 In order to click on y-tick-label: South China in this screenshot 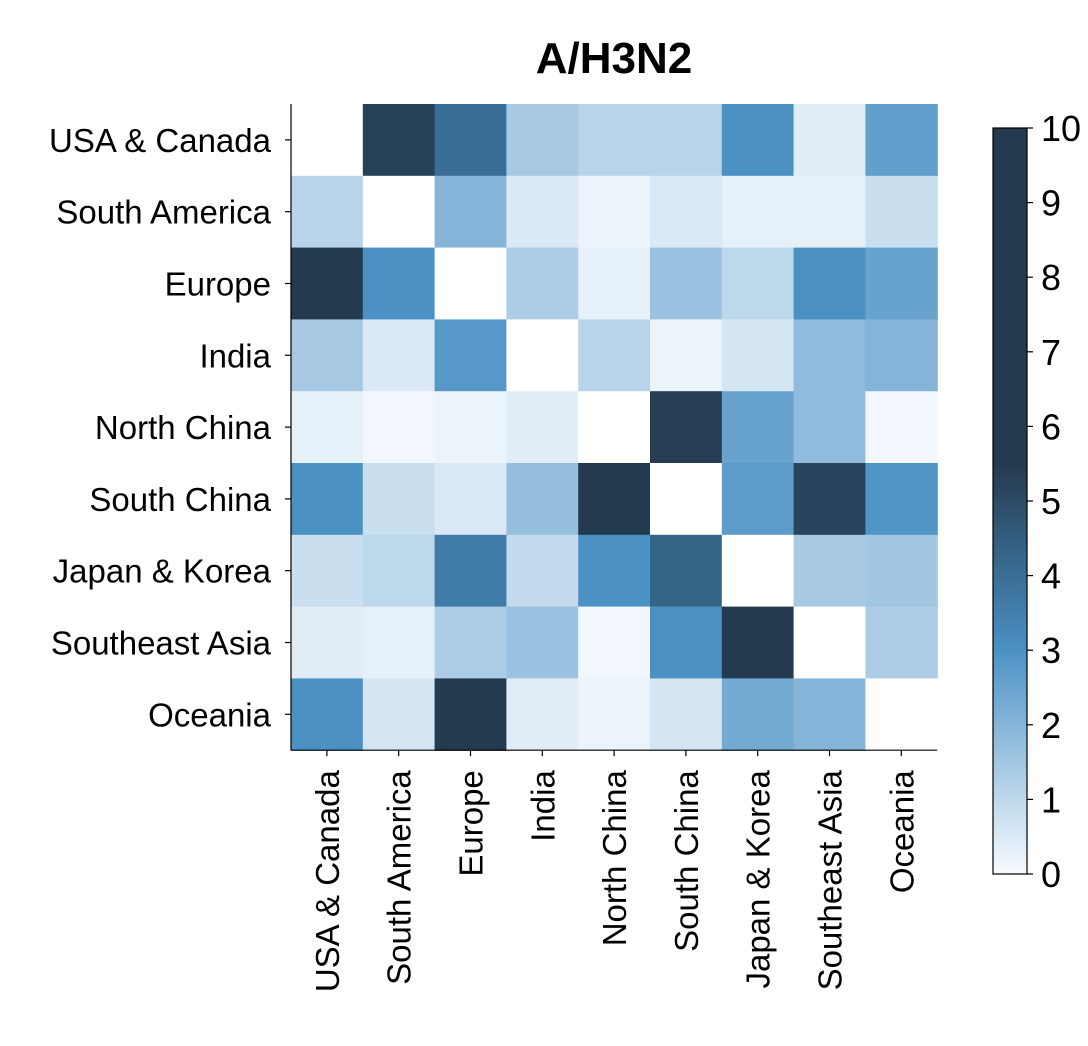, I will do `click(180, 499)`.